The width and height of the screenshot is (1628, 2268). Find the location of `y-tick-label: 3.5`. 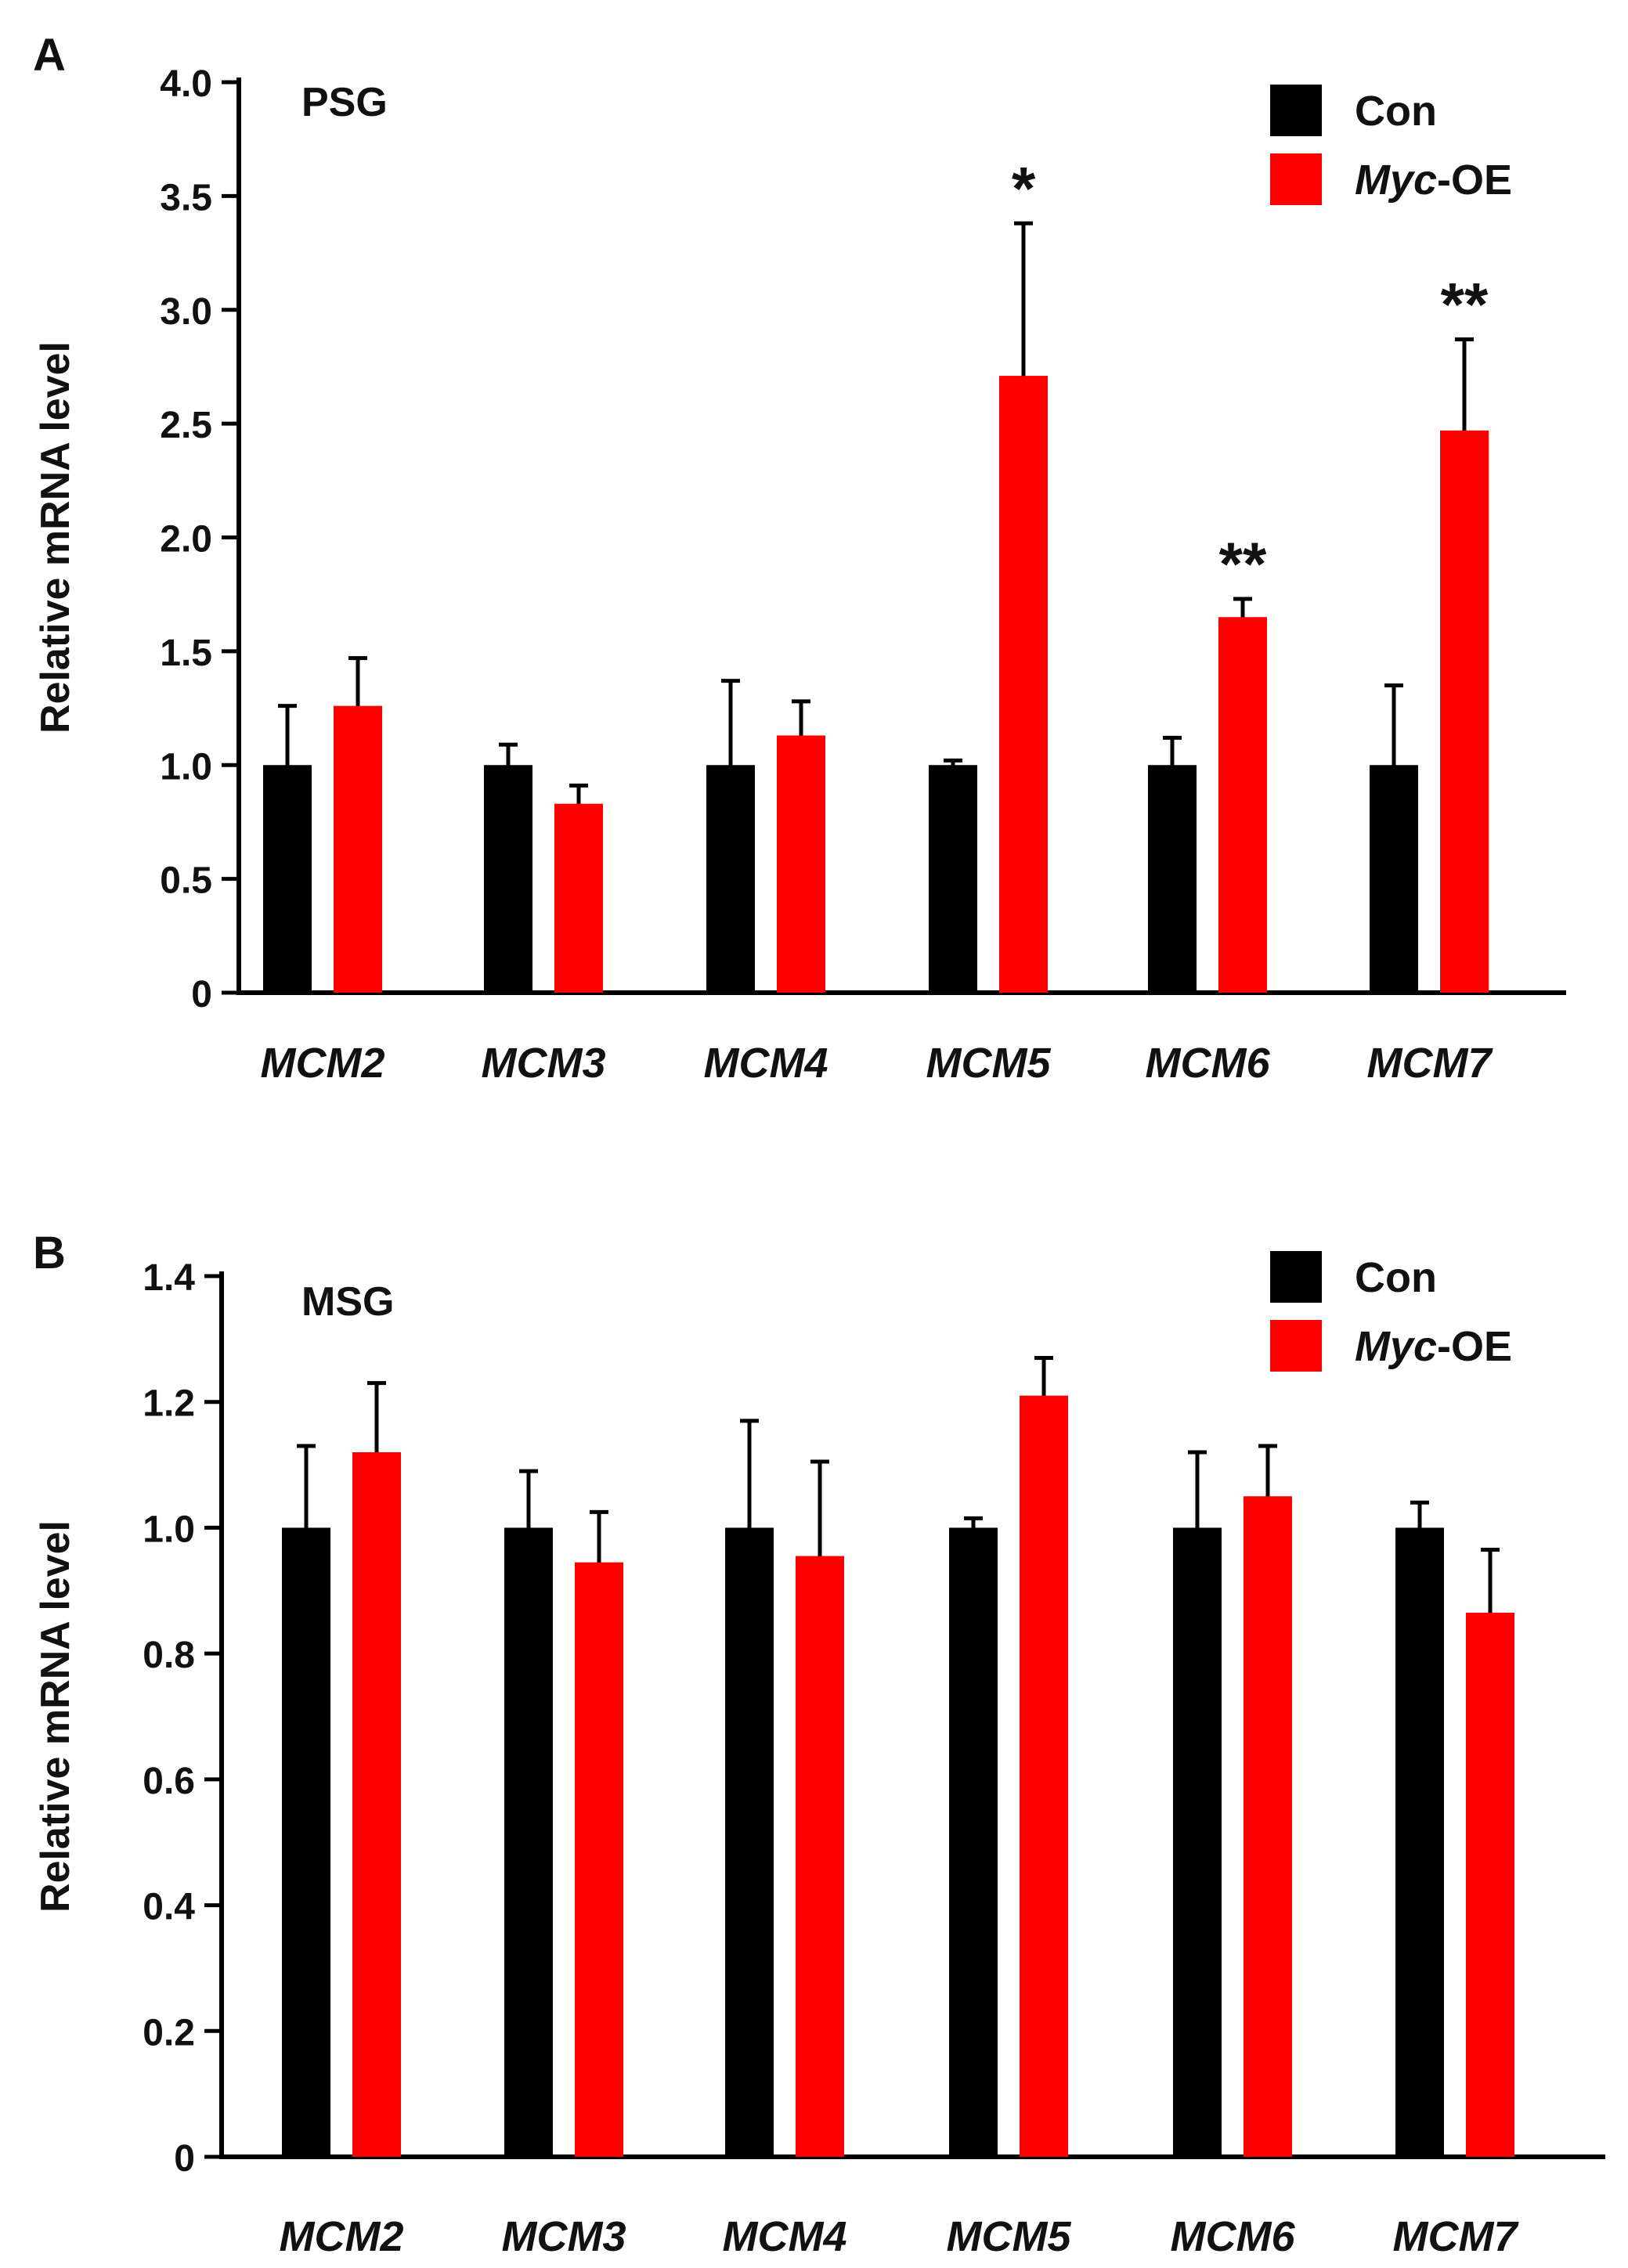

y-tick-label: 3.5 is located at coordinates (186, 197).